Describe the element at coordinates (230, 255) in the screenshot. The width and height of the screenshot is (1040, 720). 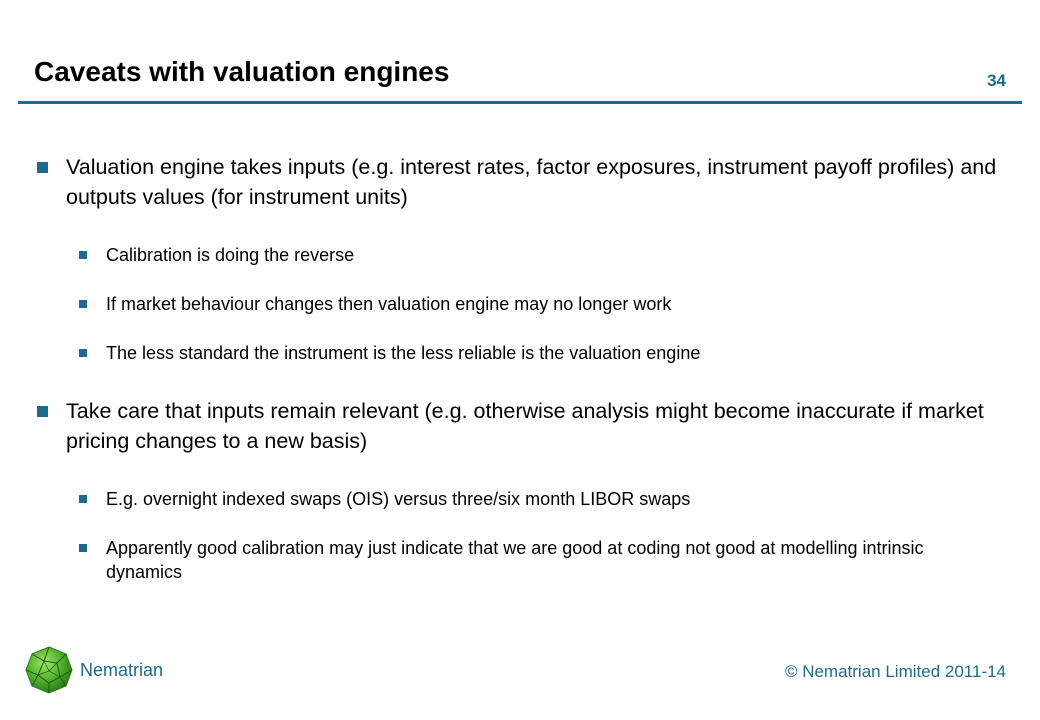
I see `sub-bullet-text: Calibration is doing the reverse` at that location.